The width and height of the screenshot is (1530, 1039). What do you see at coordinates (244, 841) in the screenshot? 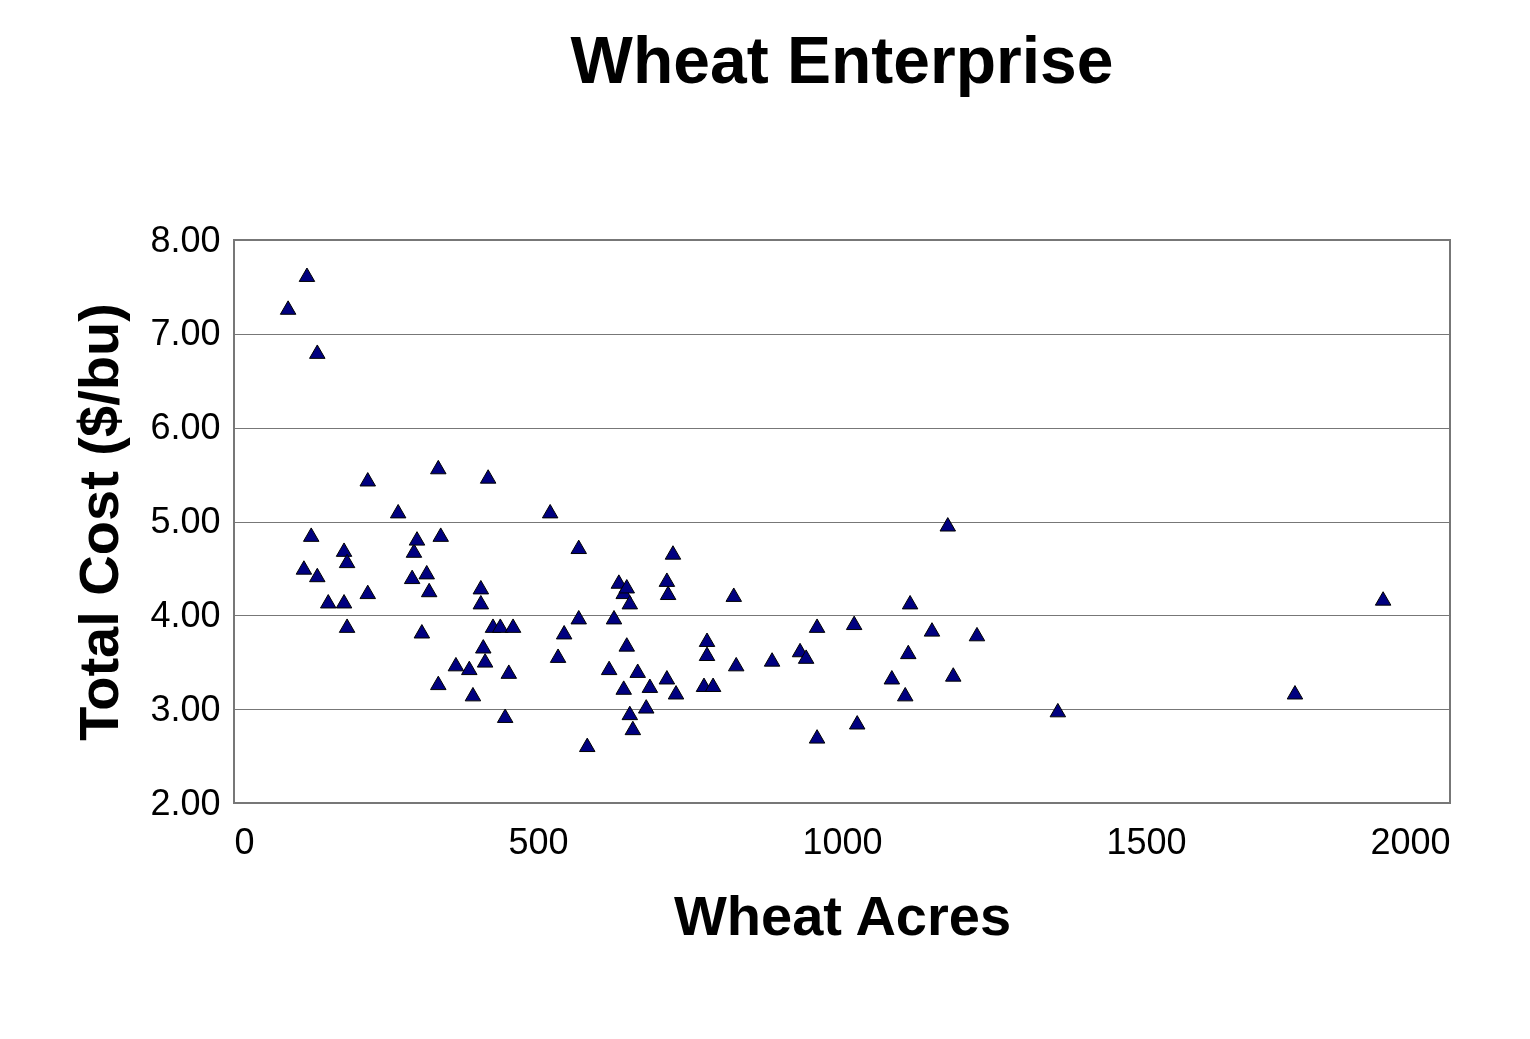
I see `x-tick-label: 0` at bounding box center [244, 841].